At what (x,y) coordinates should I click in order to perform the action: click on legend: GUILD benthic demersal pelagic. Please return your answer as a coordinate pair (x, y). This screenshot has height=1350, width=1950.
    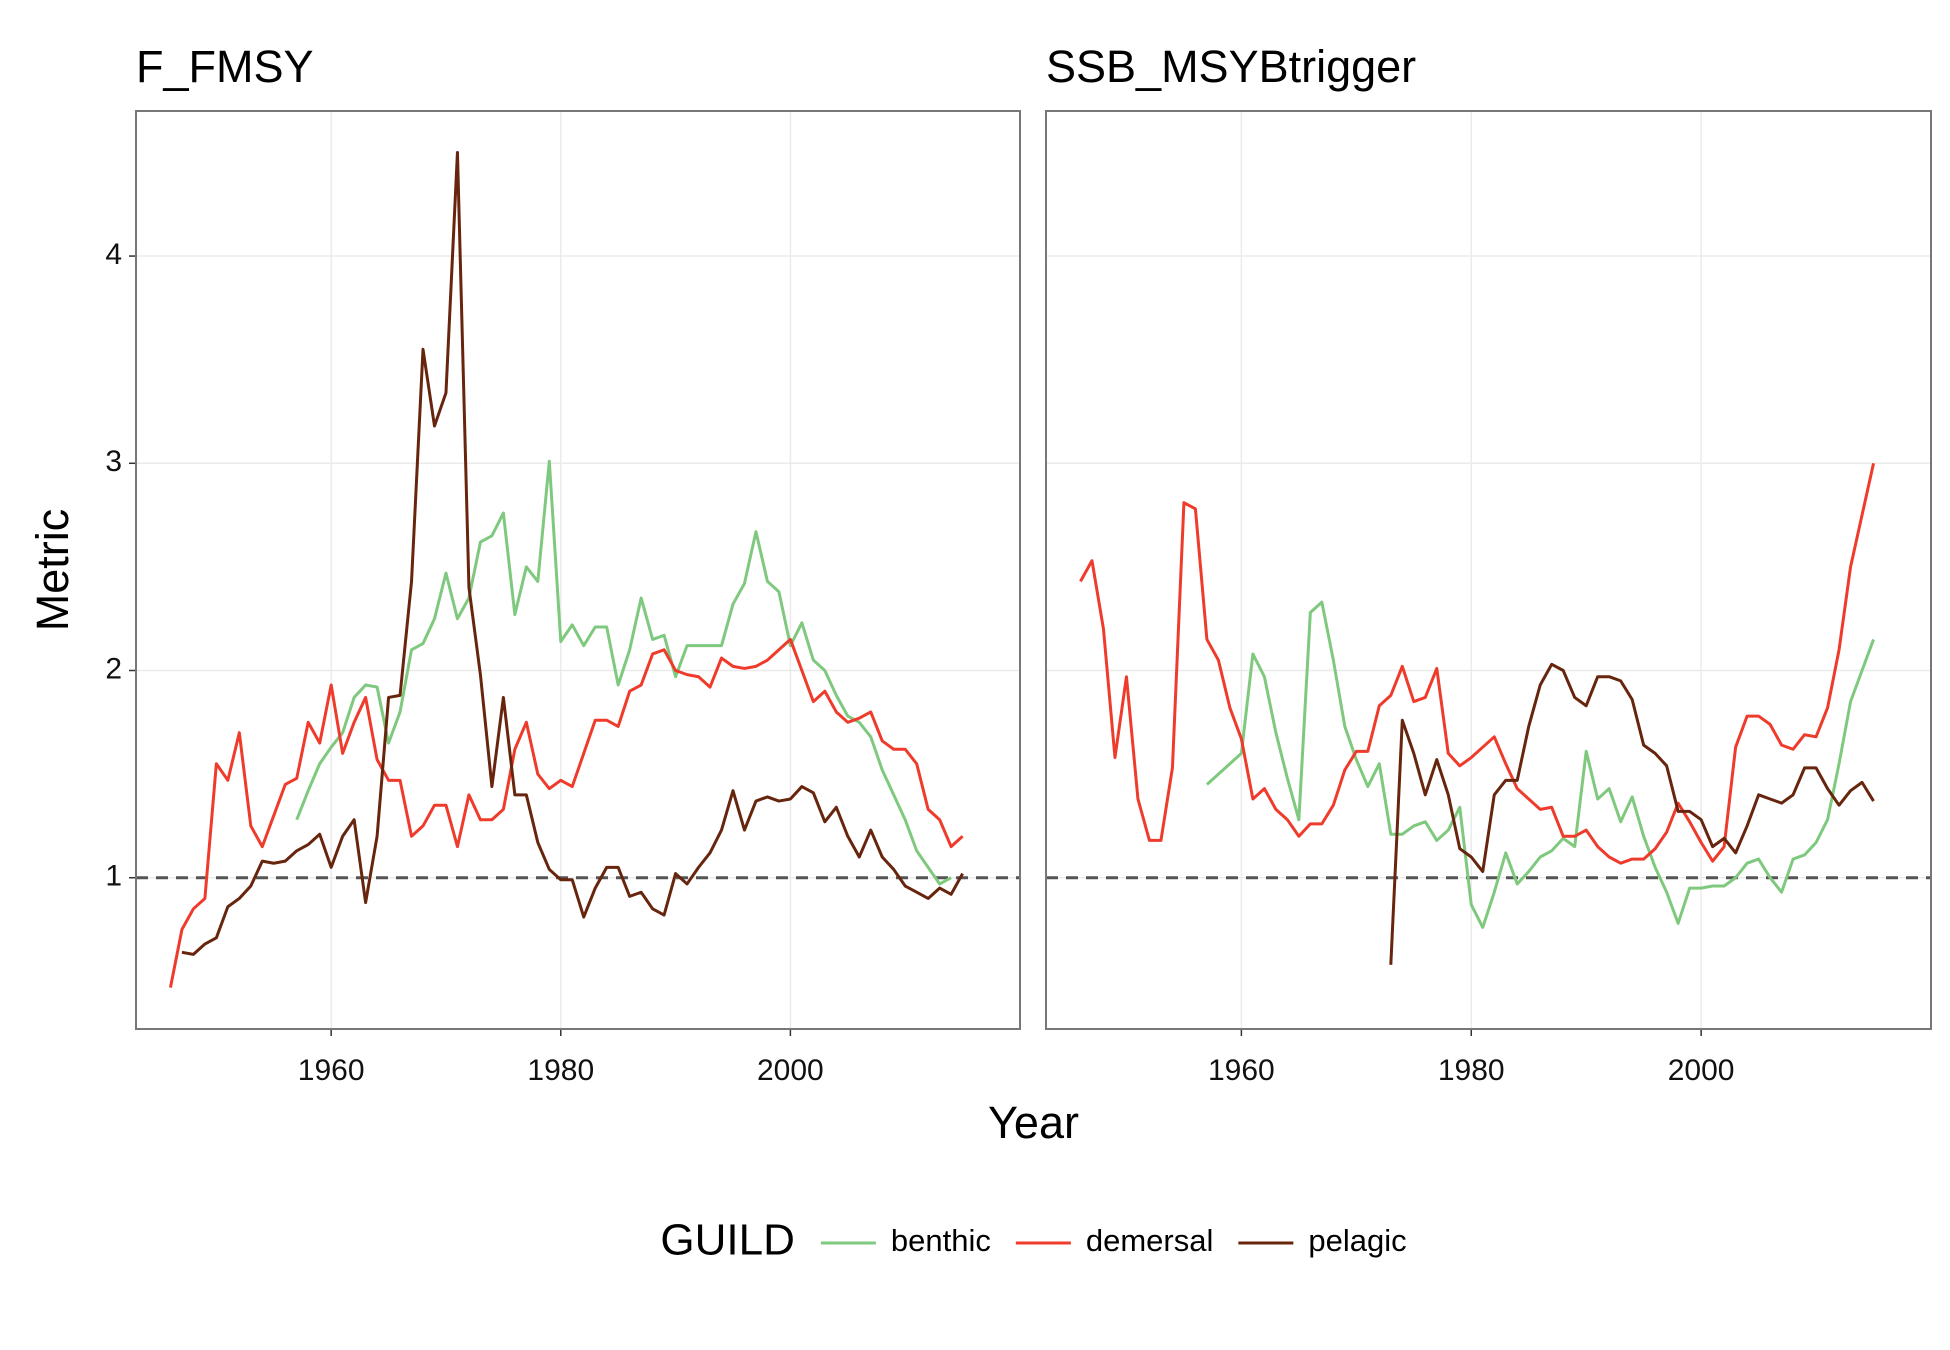
    Looking at the image, I should click on (1033, 1240).